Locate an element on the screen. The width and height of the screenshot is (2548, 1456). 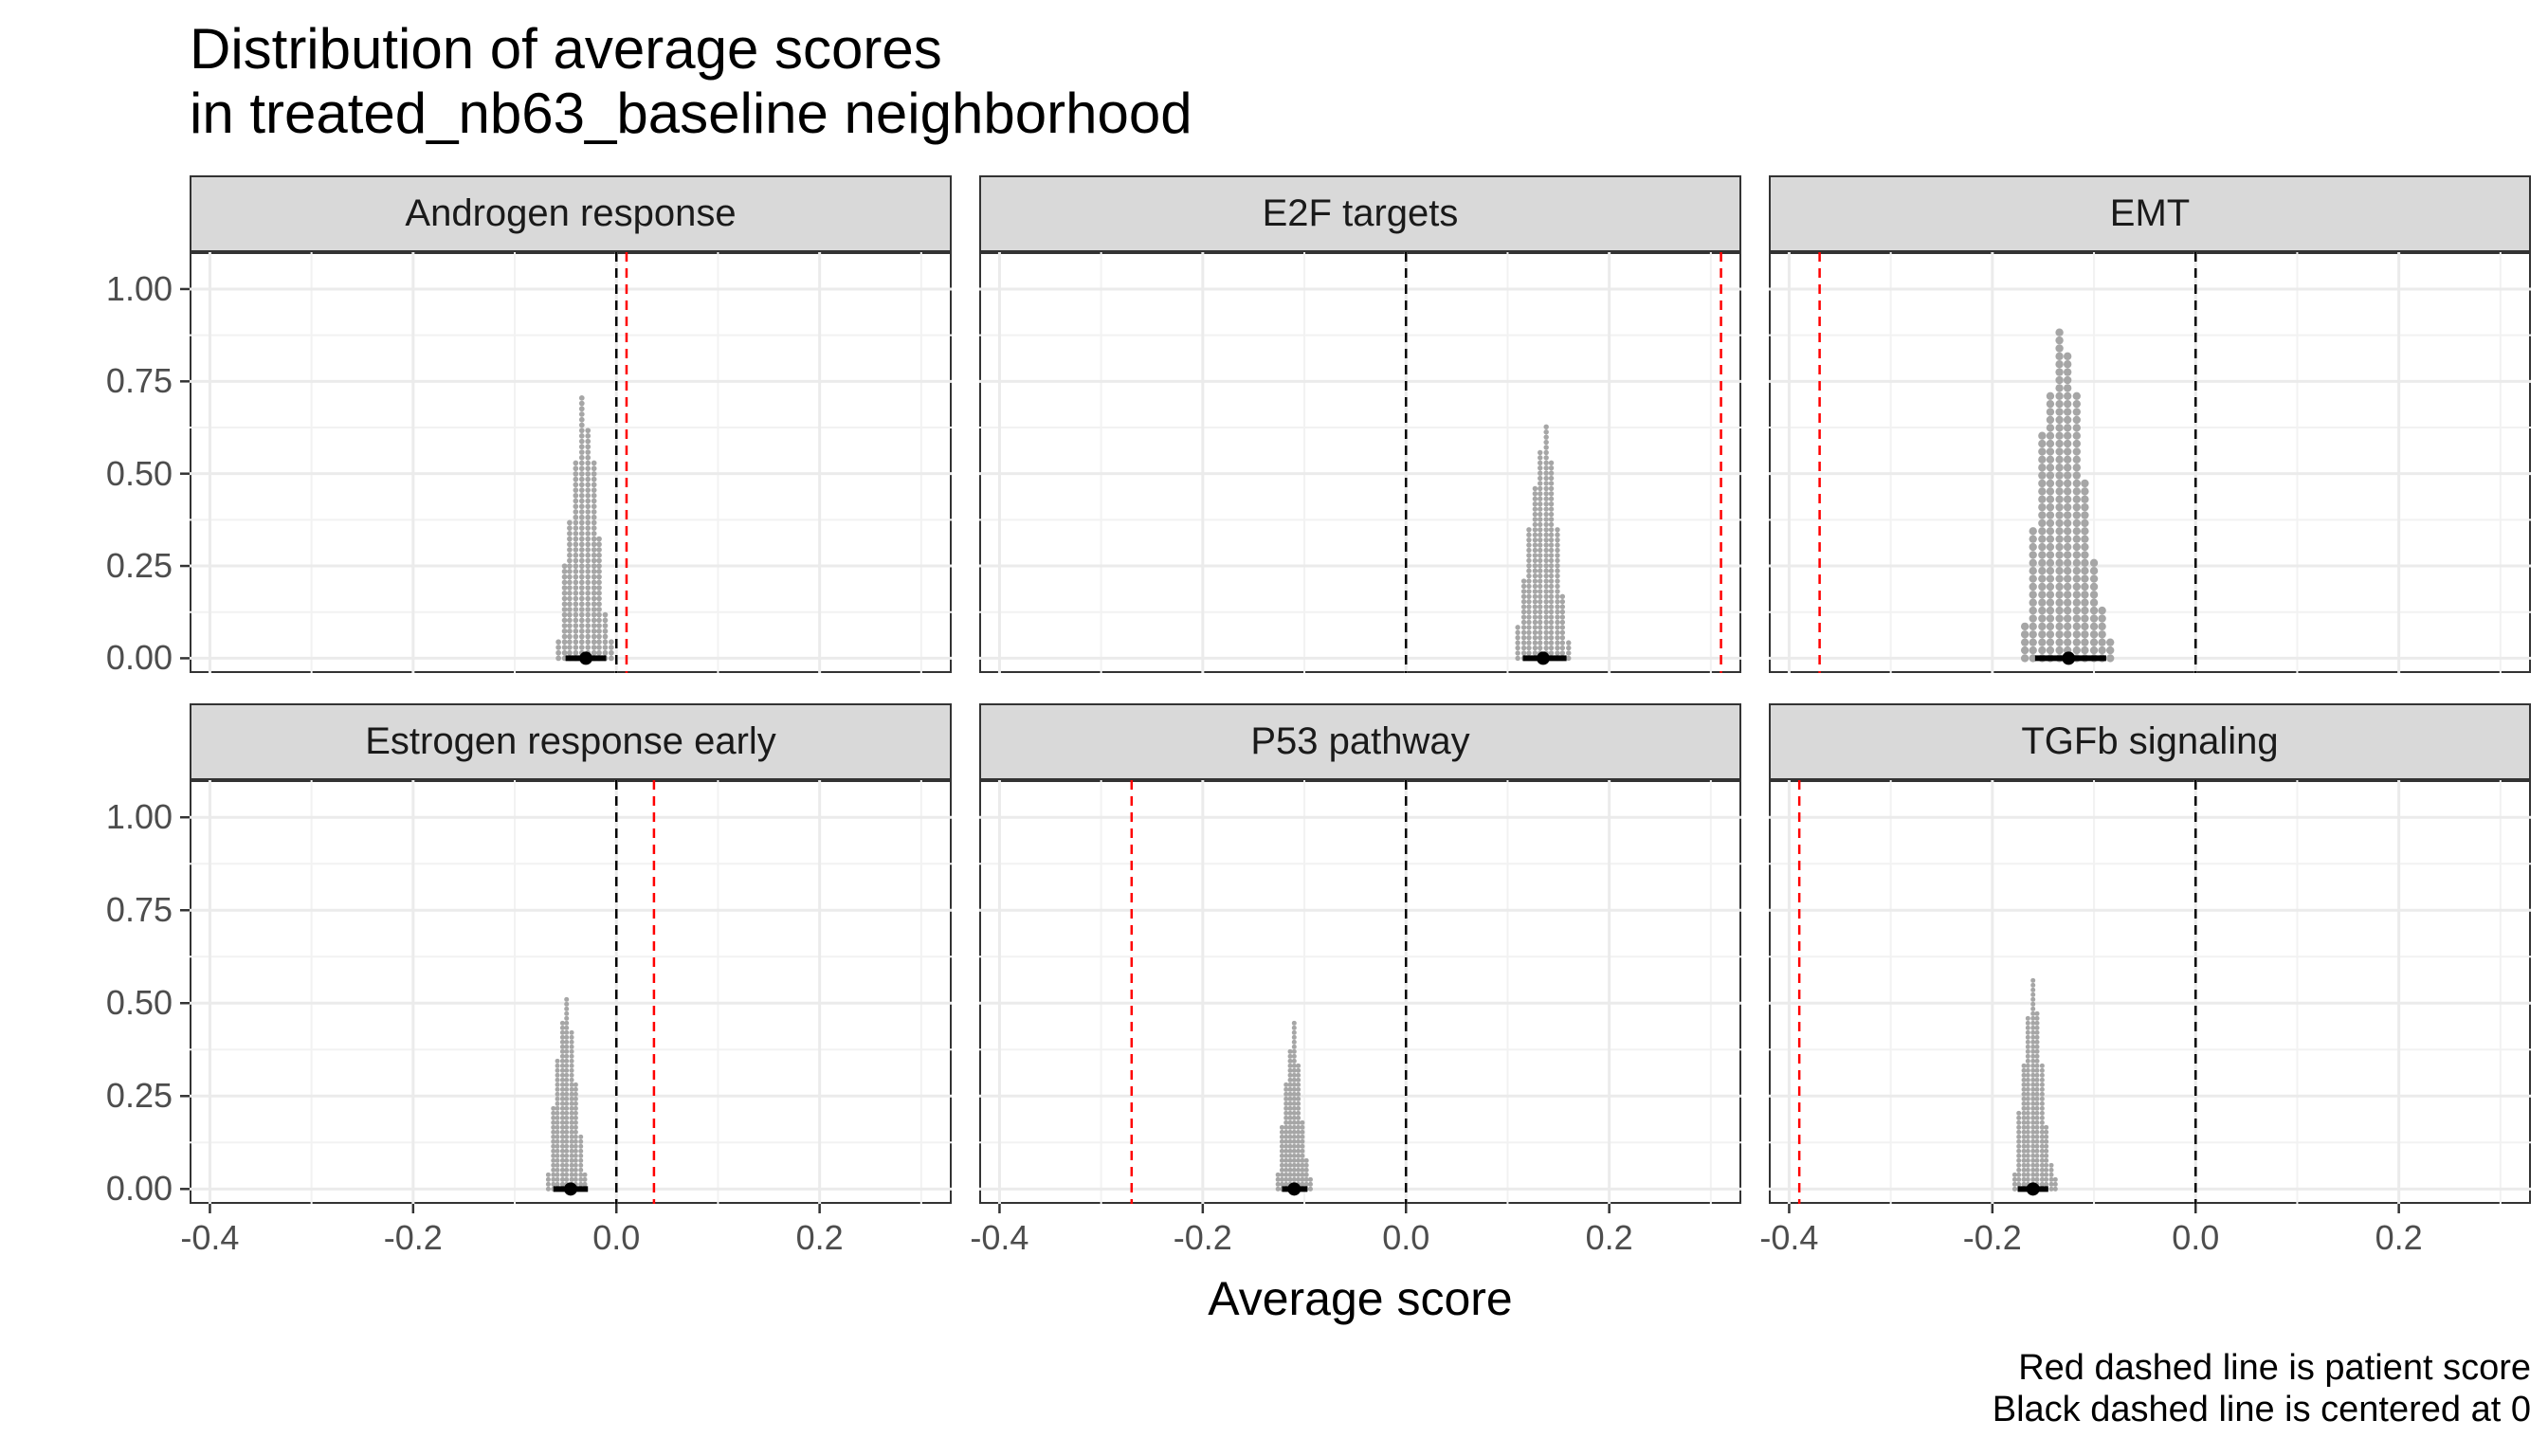
facet-panel-emt is located at coordinates (2150, 462).